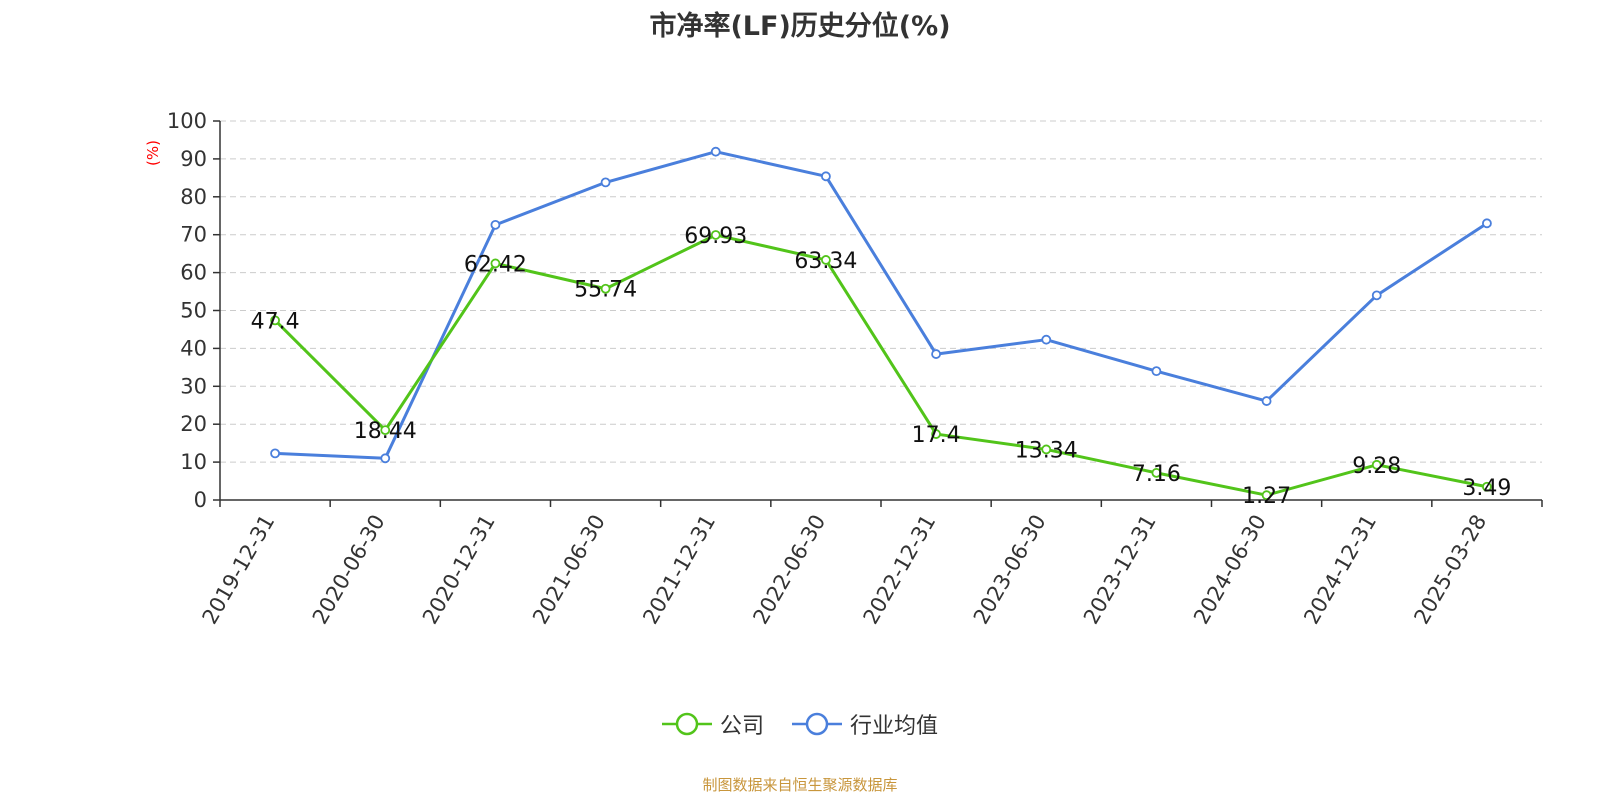 The width and height of the screenshot is (1600, 800). I want to click on data-label: 63.34, so click(825, 261).